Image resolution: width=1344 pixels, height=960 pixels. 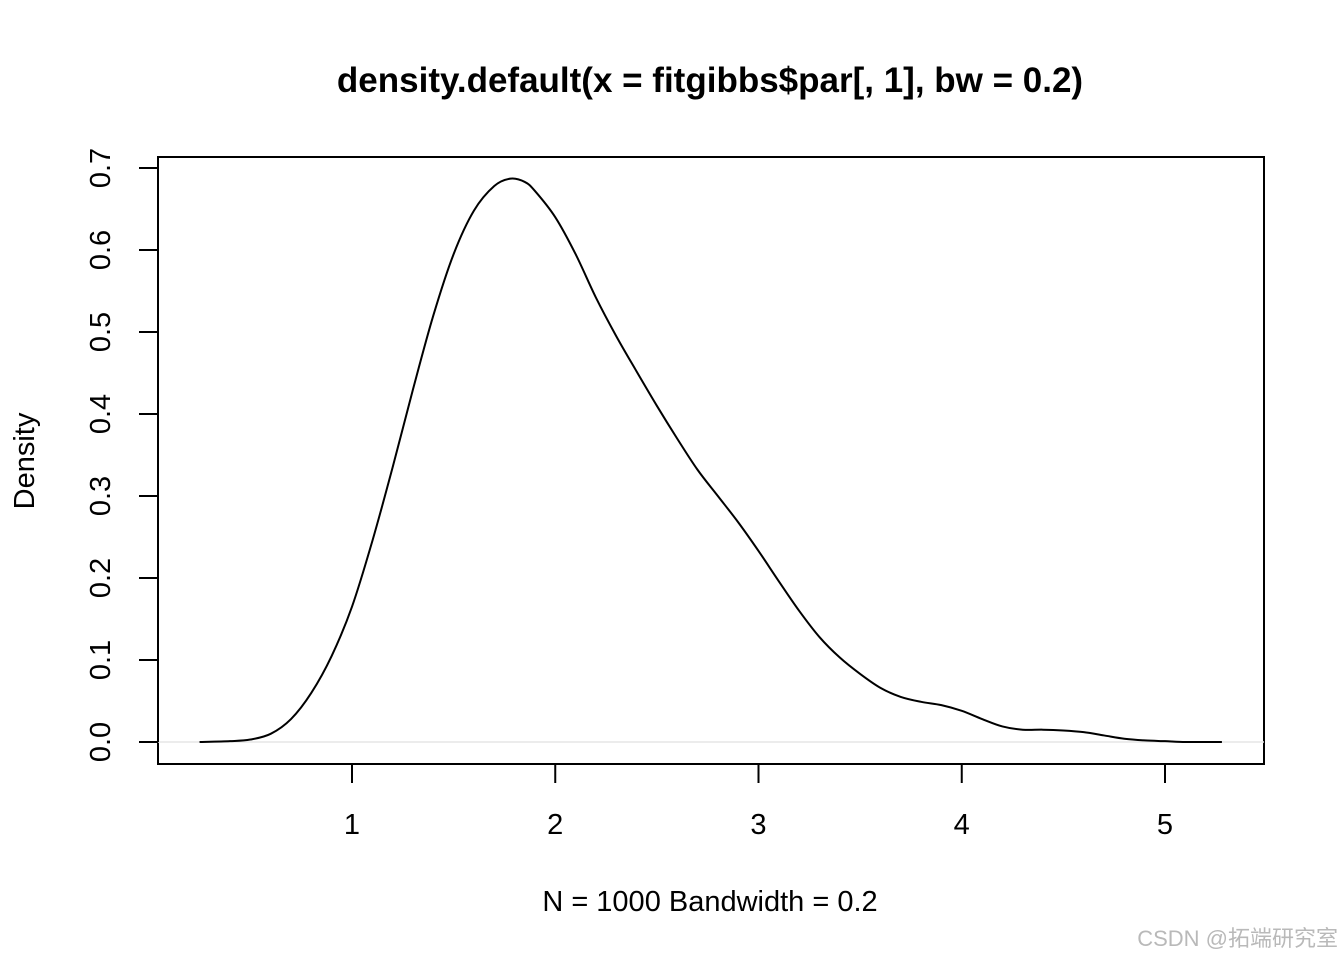 I want to click on x-tick-label: 5, so click(x=1165, y=825).